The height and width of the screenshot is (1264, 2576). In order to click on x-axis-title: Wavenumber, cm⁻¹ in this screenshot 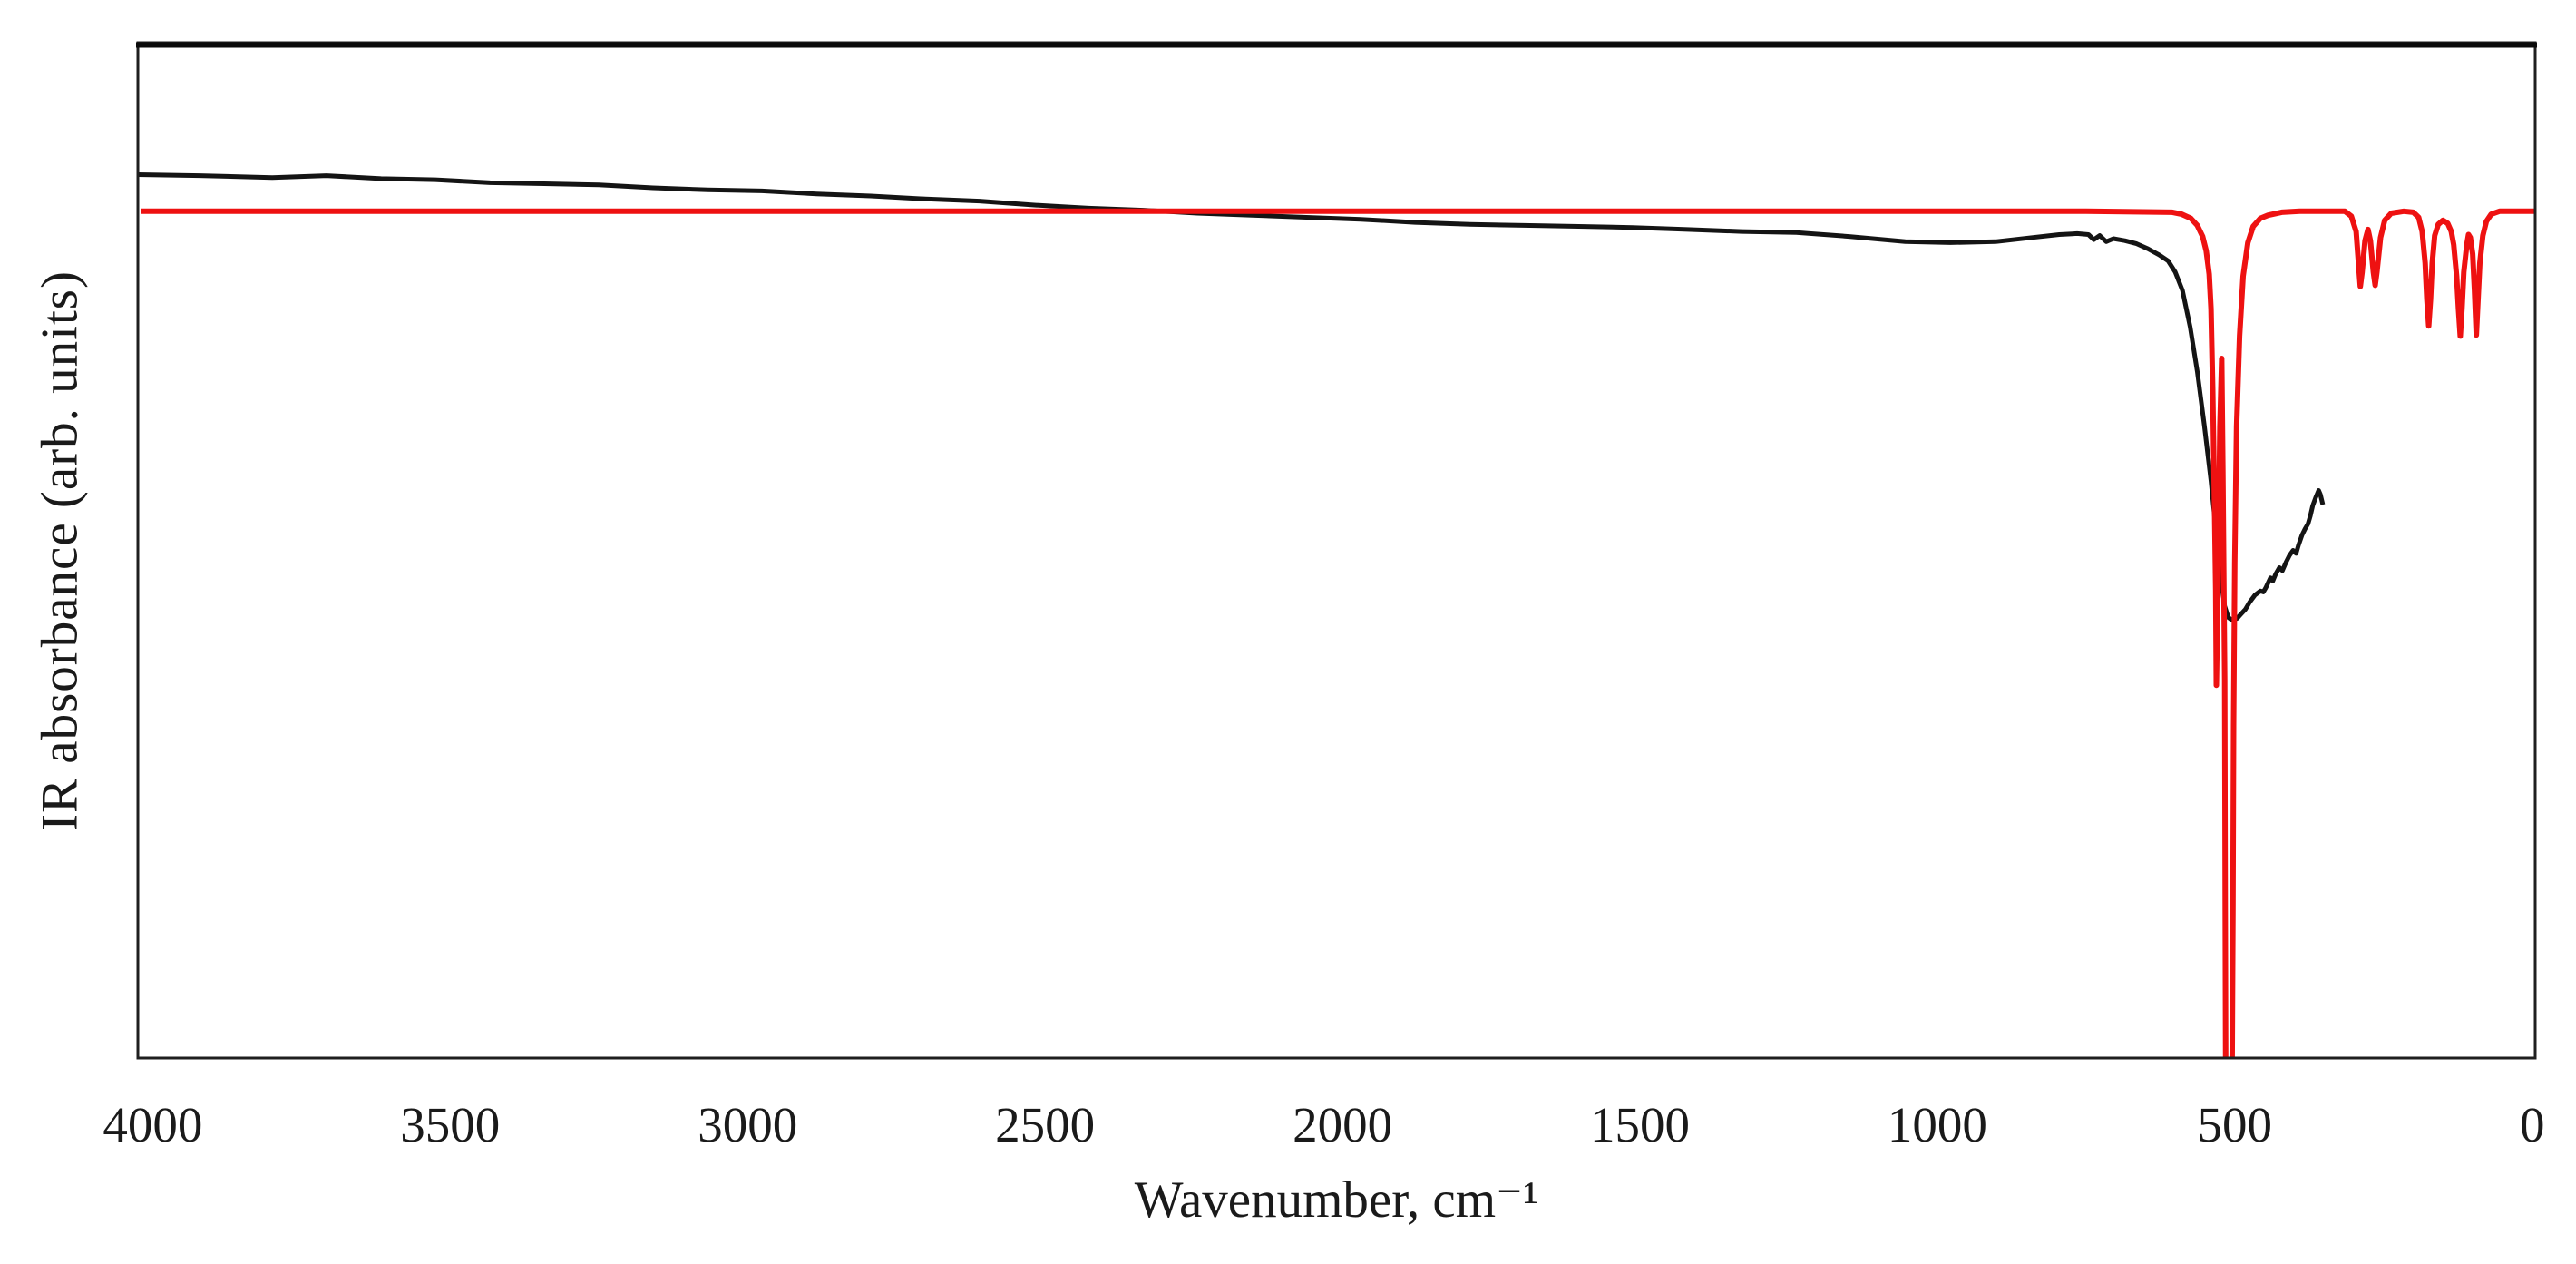, I will do `click(1336, 1200)`.